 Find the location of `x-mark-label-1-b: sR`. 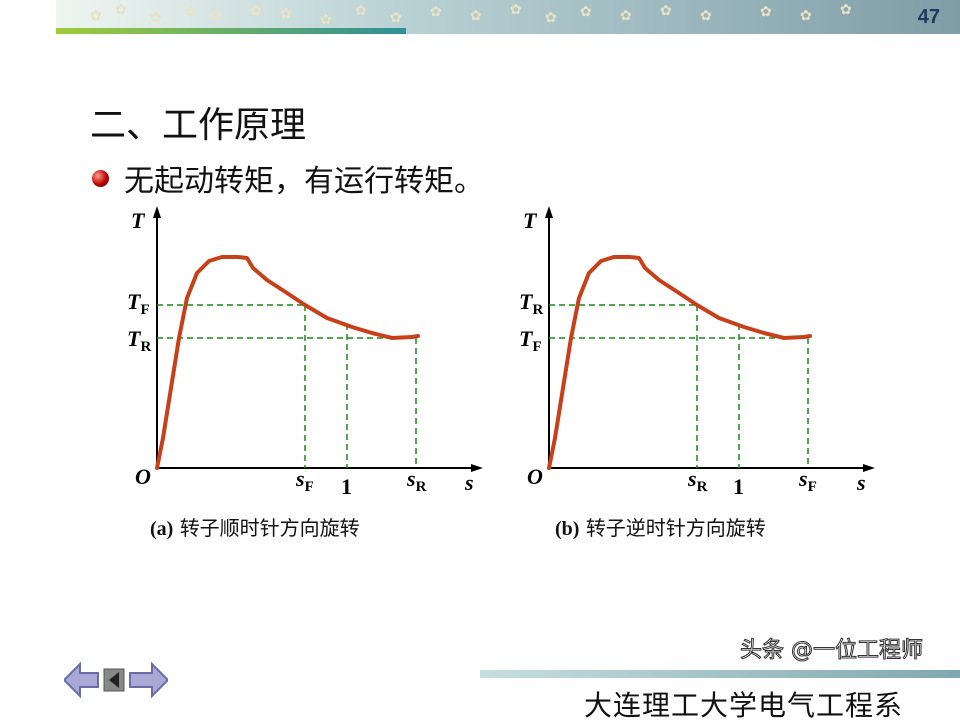

x-mark-label-1-b: sR is located at coordinates (697, 480).